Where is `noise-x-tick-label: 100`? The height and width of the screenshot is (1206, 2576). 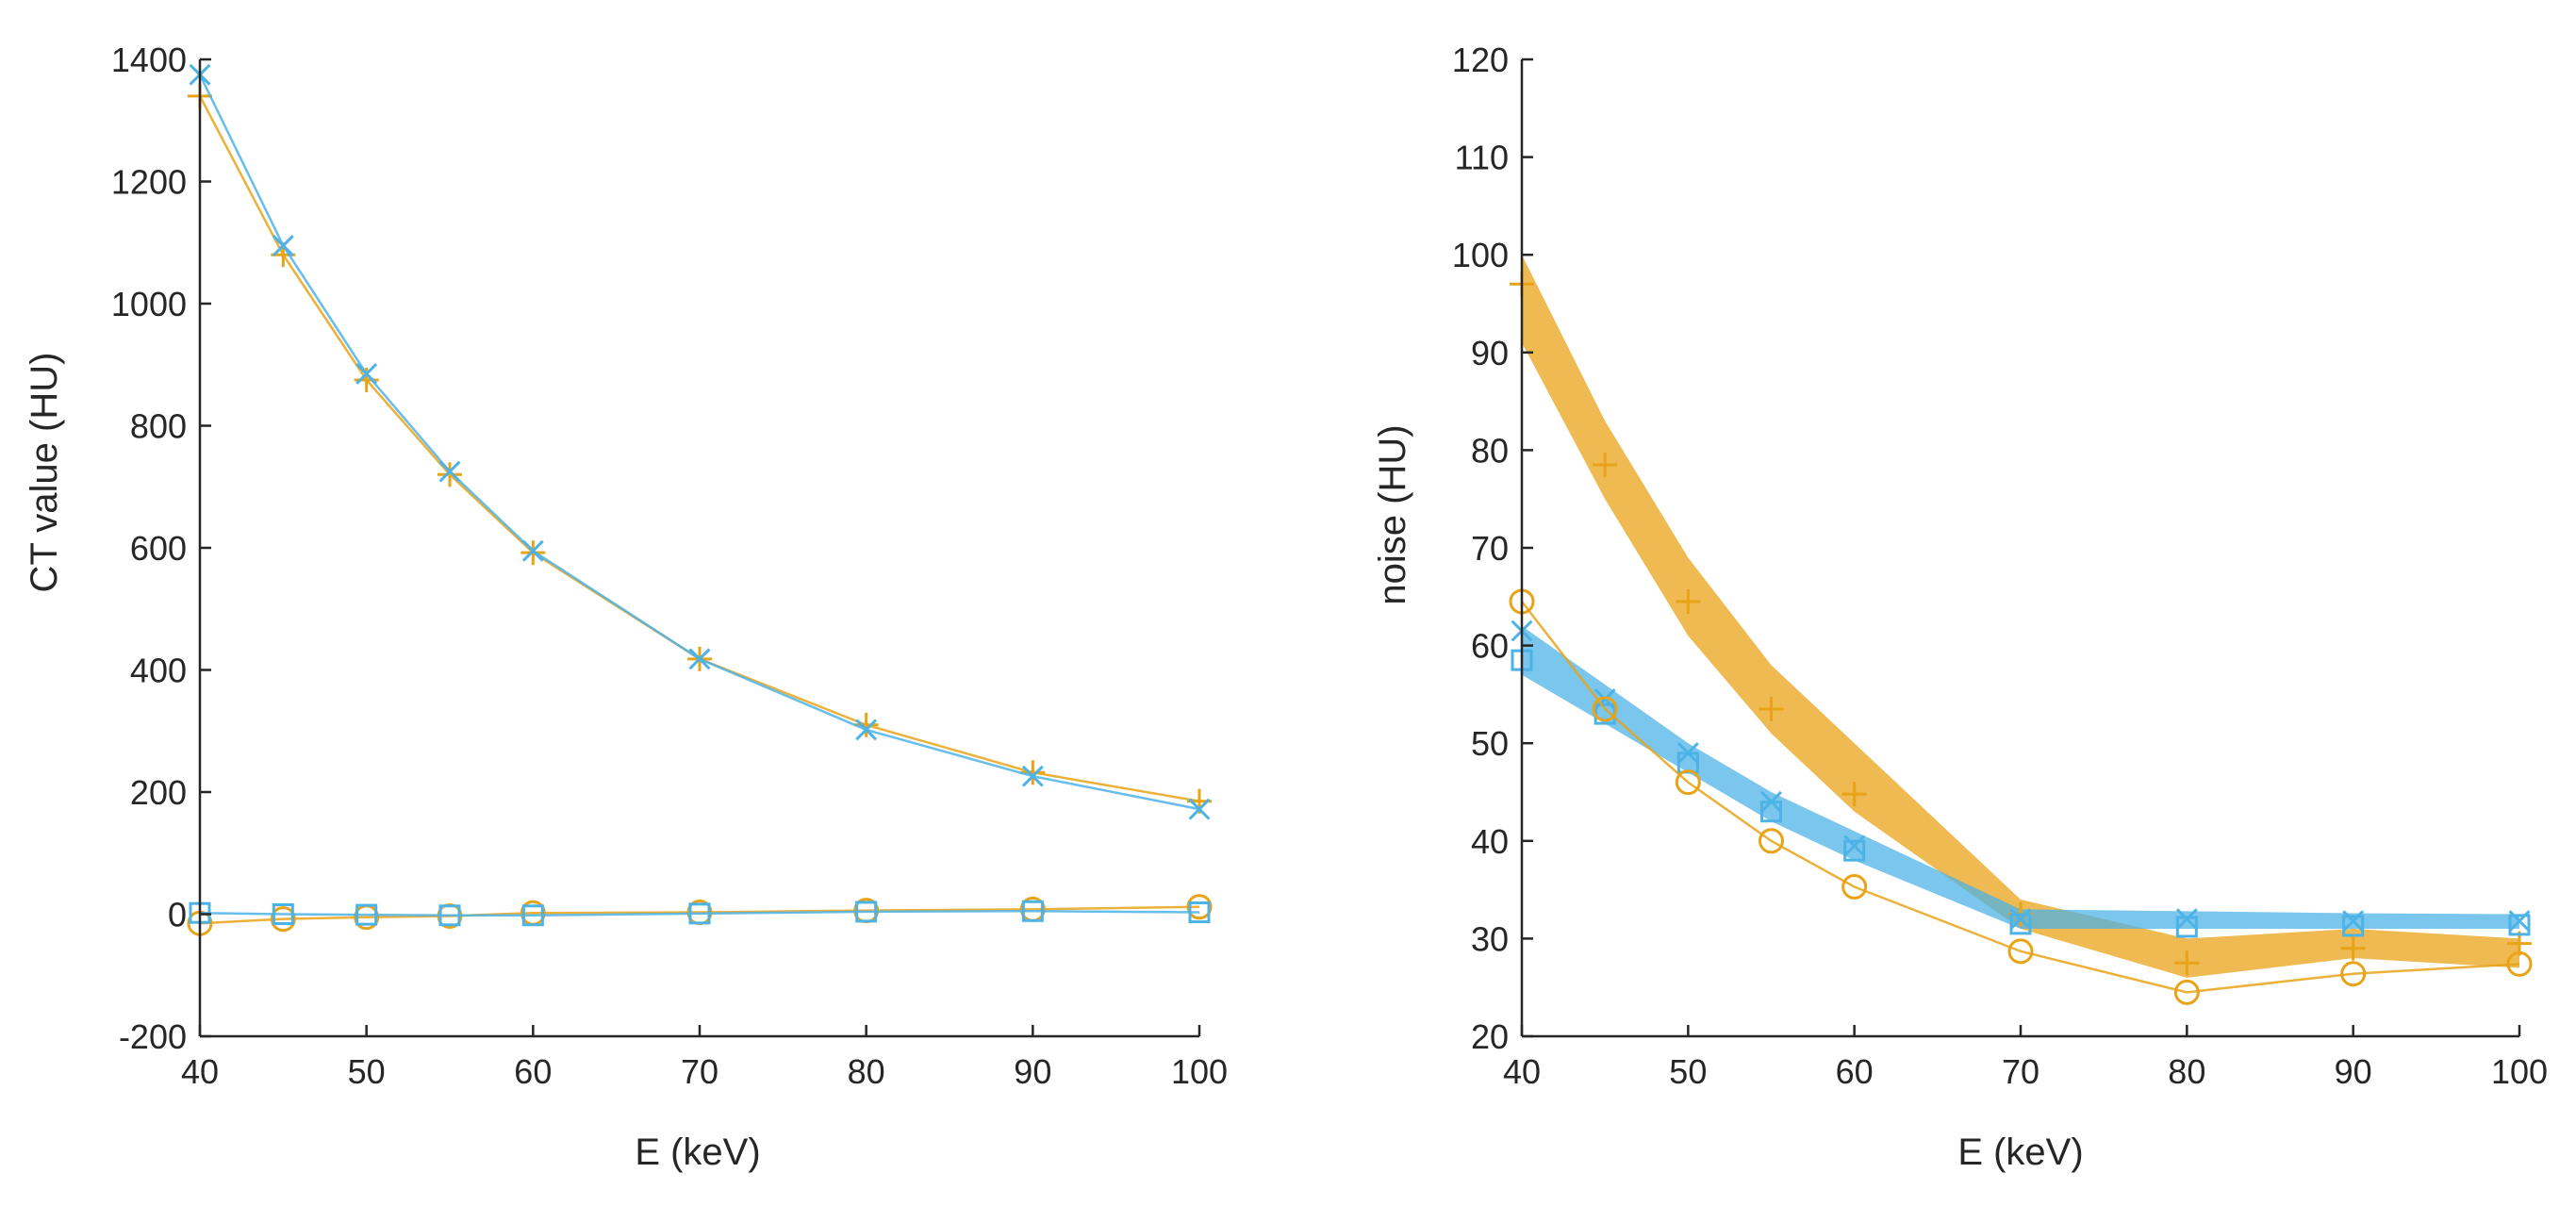 noise-x-tick-label: 100 is located at coordinates (2519, 1071).